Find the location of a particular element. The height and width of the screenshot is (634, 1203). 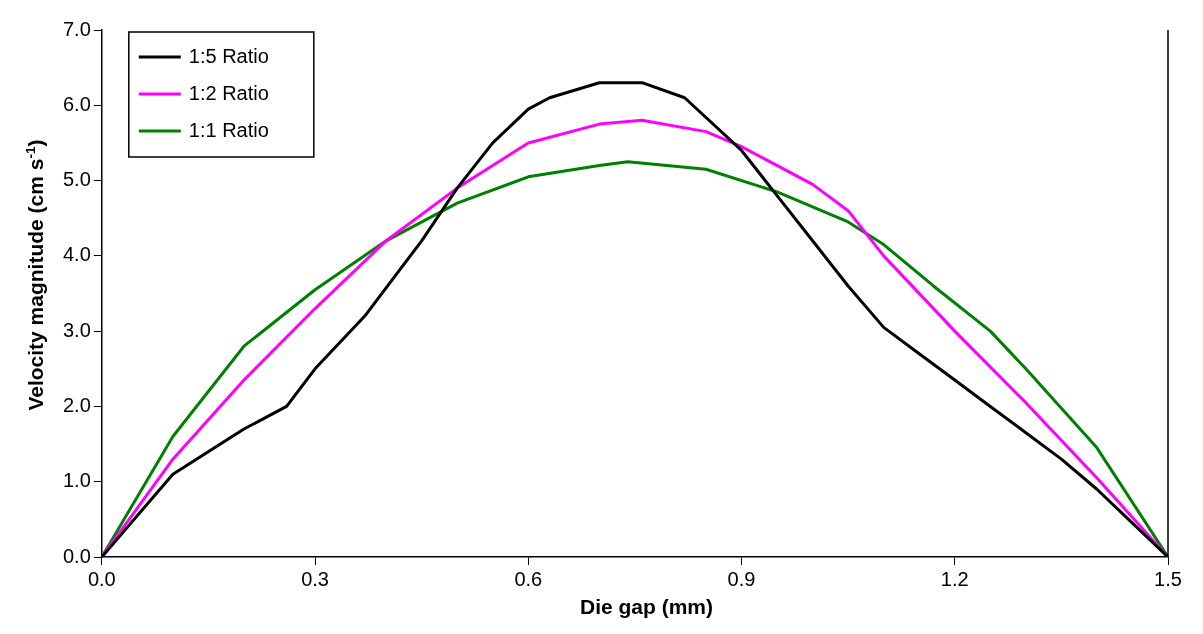

y-tick-label: 6.0 is located at coordinates (76, 103).